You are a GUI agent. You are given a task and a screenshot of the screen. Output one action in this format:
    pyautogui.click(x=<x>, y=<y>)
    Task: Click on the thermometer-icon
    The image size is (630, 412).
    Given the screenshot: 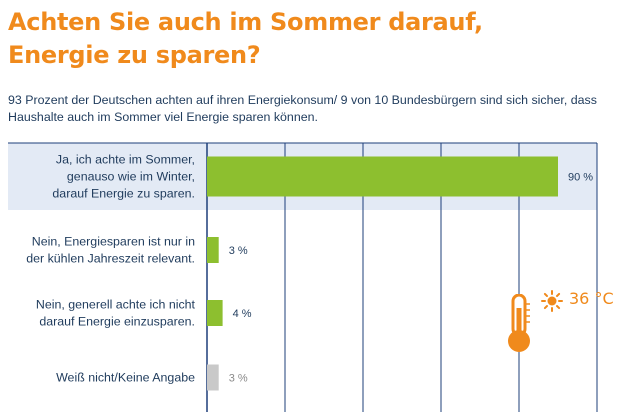 What is the action you would take?
    pyautogui.click(x=519, y=323)
    